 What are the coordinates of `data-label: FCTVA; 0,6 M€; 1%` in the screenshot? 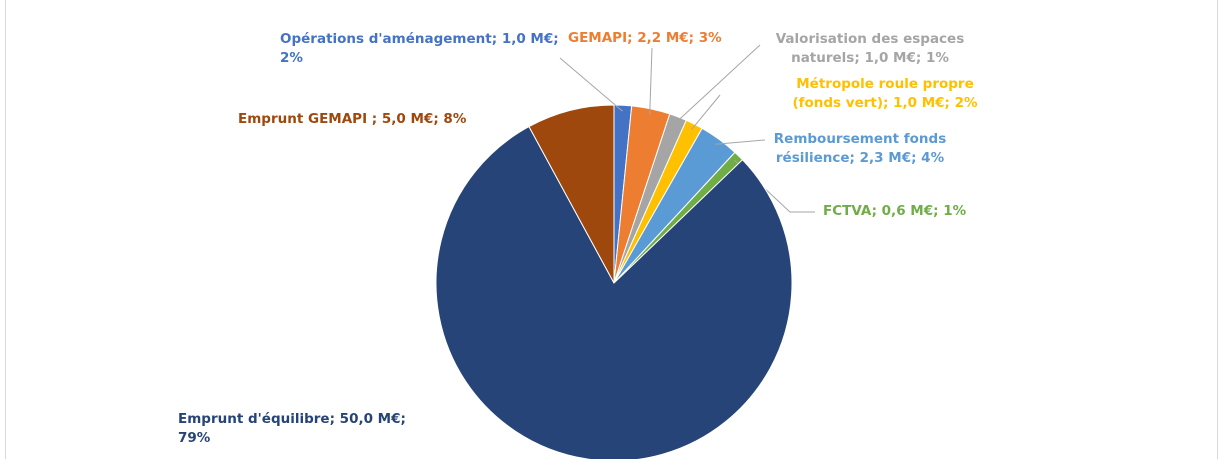 It's located at (895, 211).